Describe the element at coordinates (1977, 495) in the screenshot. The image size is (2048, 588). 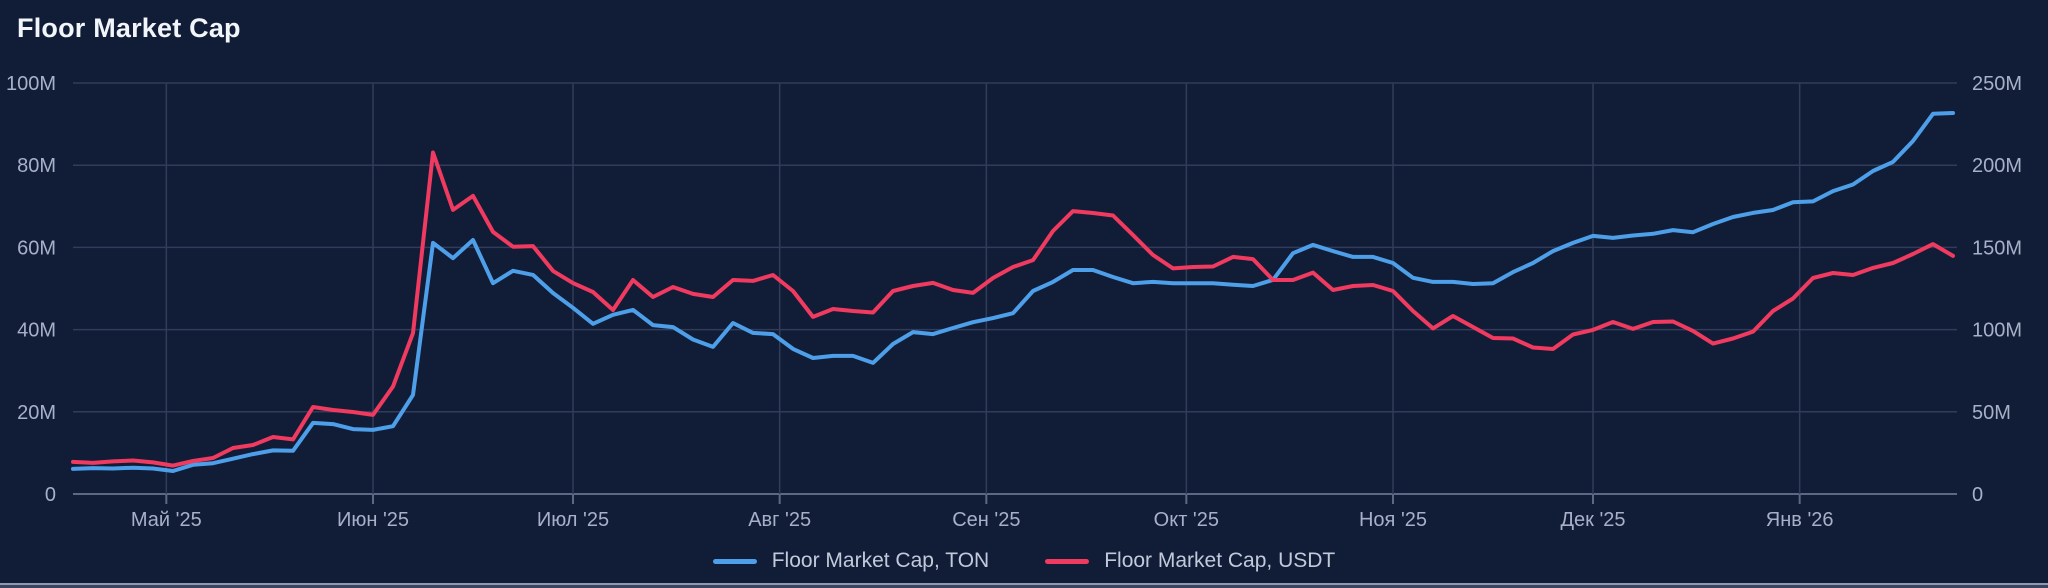
I see `right-axis-tick-label: 0` at that location.